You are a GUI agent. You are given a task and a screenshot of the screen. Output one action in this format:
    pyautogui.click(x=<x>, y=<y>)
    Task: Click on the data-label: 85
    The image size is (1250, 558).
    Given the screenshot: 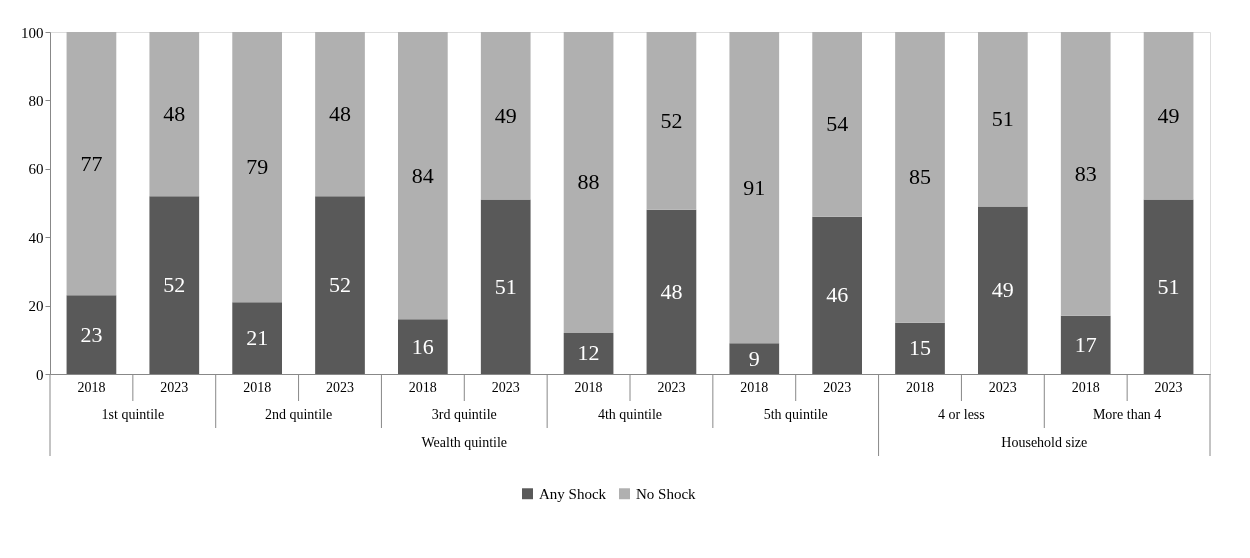 What is the action you would take?
    pyautogui.click(x=920, y=177)
    